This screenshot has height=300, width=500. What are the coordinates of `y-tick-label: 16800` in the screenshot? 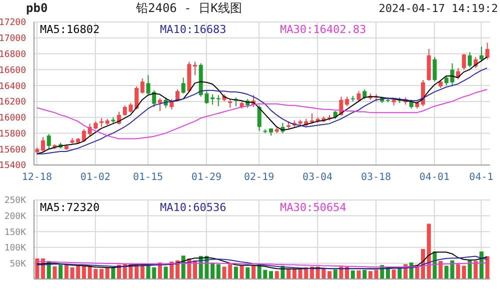 It's located at (13, 55).